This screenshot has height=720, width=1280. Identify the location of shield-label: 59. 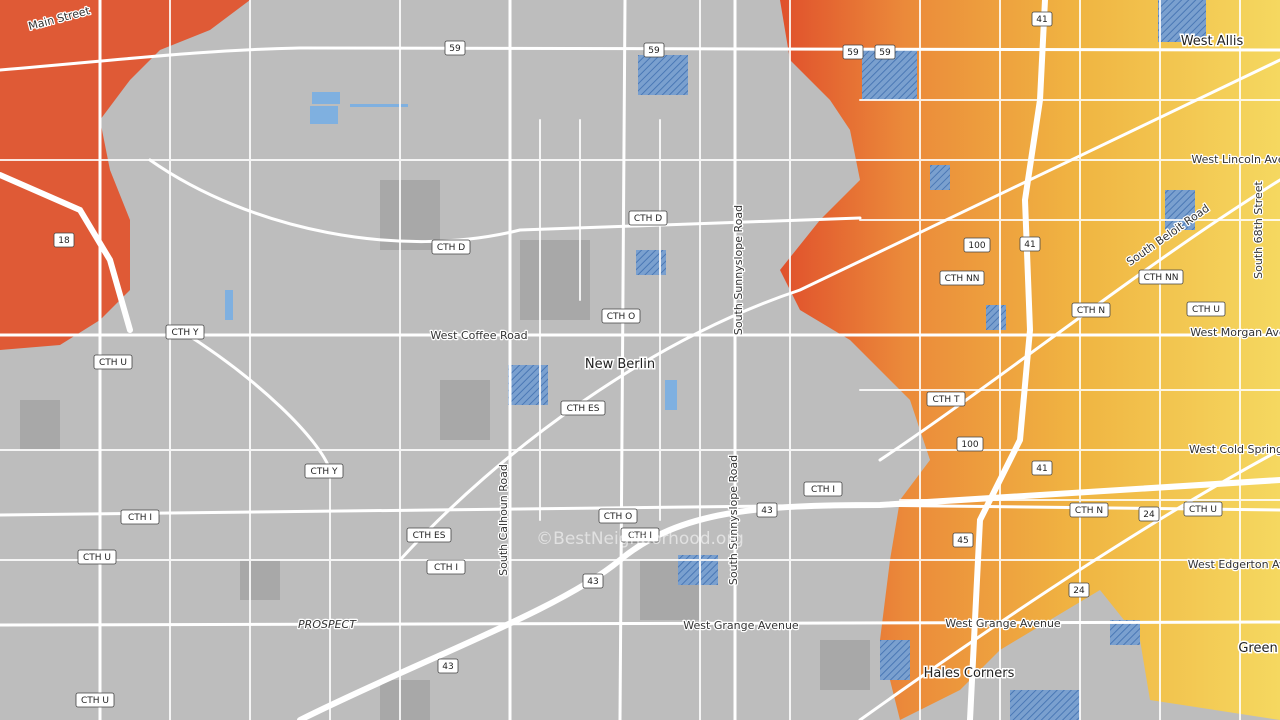
(853, 53).